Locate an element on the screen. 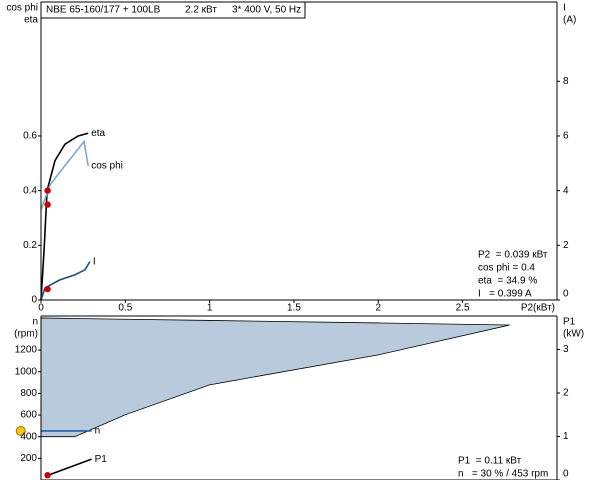 Image resolution: width=592 pixels, height=480 pixels. header-box is located at coordinates (173, 10).